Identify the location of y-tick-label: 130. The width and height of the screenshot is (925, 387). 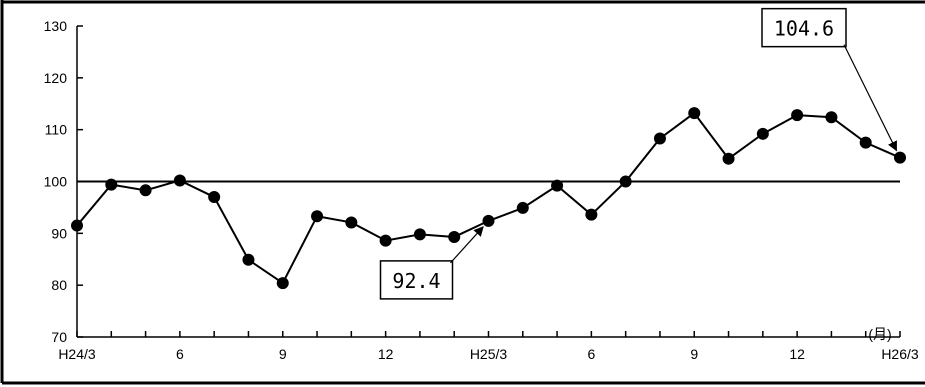
(56, 26).